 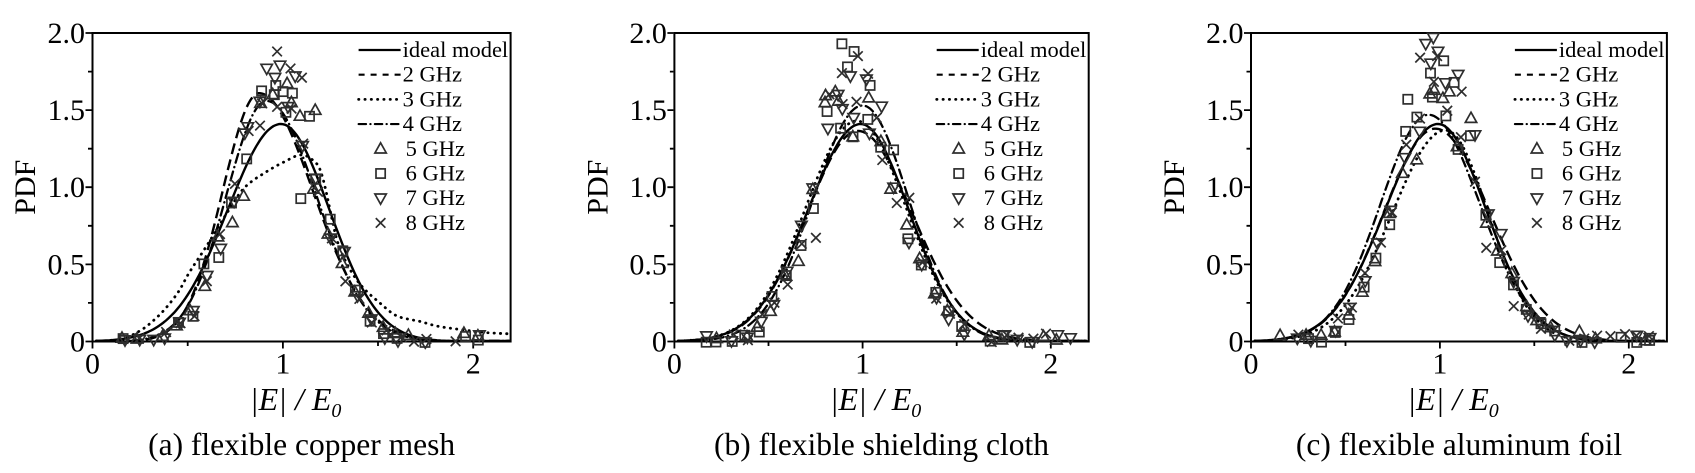 I want to click on svg-text: (a) flexible copper mesh, so click(x=301, y=444).